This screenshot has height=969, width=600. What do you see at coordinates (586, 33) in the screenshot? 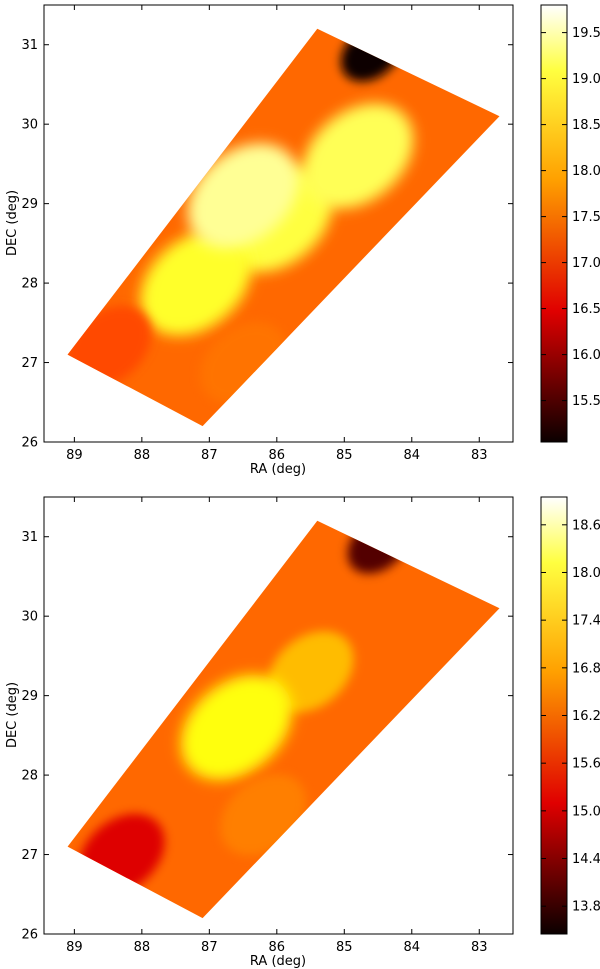
I see `colorbar-tick-label: 19.5` at bounding box center [586, 33].